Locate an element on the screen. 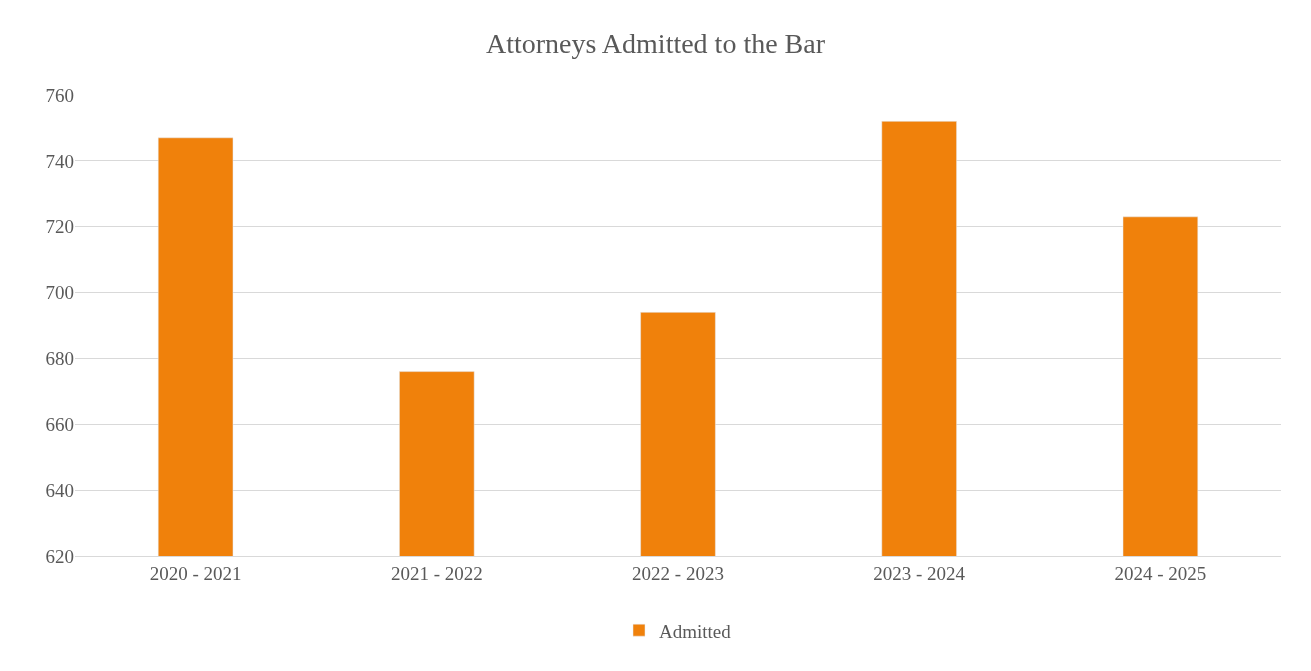 This screenshot has height=671, width=1311. y-tick-label: 720 is located at coordinates (59, 227).